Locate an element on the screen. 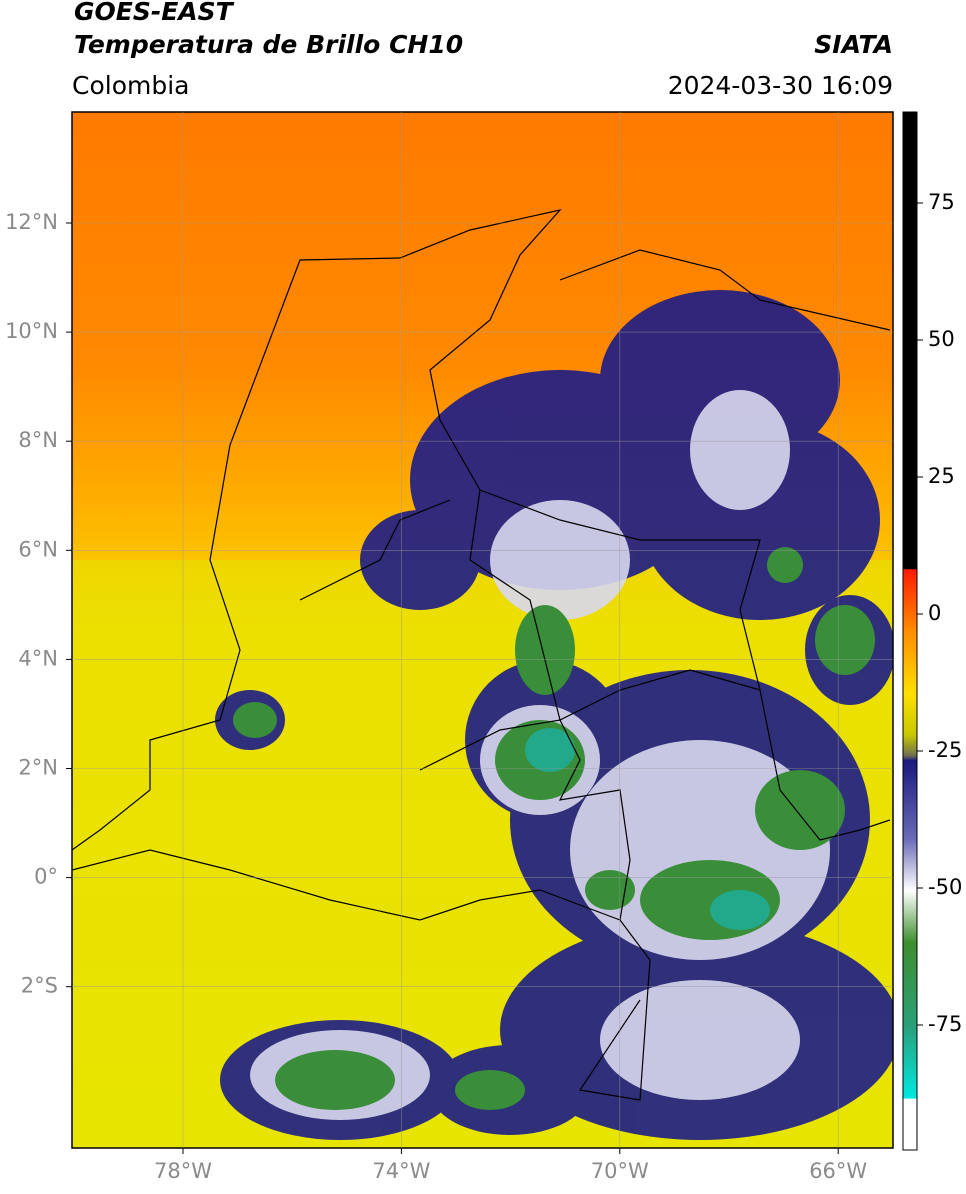 The height and width of the screenshot is (1194, 966). colorbar-tick-label: -75 is located at coordinates (945, 1024).